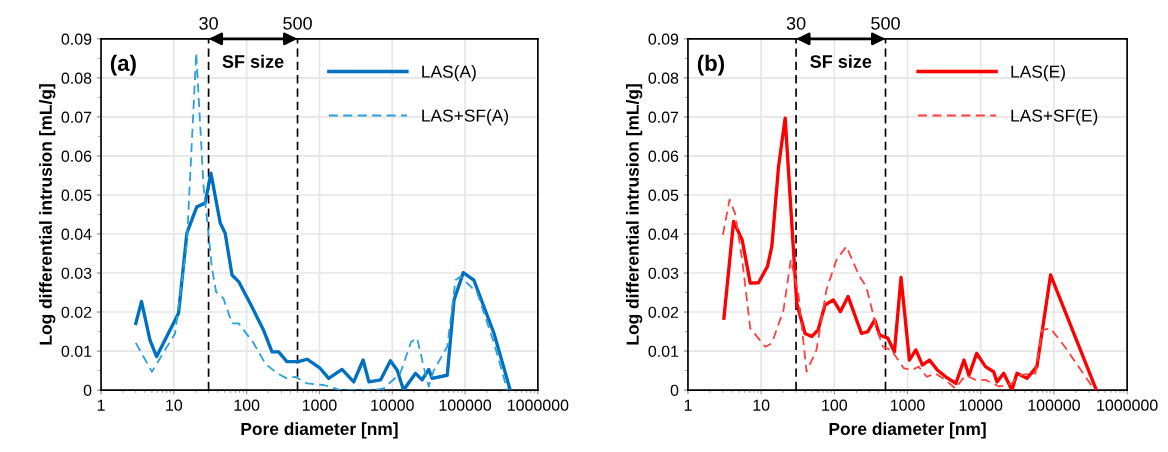 The height and width of the screenshot is (452, 1168). Describe the element at coordinates (1038, 73) in the screenshot. I see `legend-label: LAS(E)` at that location.